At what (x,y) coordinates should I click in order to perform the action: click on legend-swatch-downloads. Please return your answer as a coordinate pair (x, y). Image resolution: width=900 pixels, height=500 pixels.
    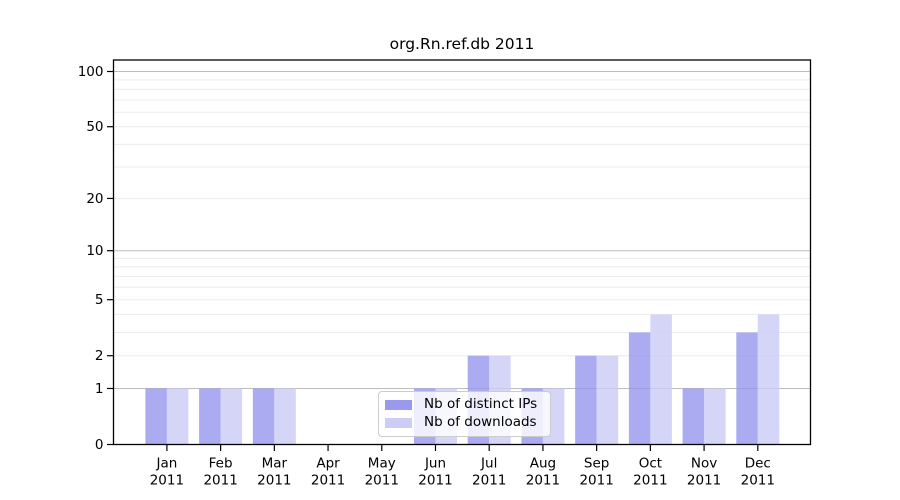
    Looking at the image, I should click on (398, 422).